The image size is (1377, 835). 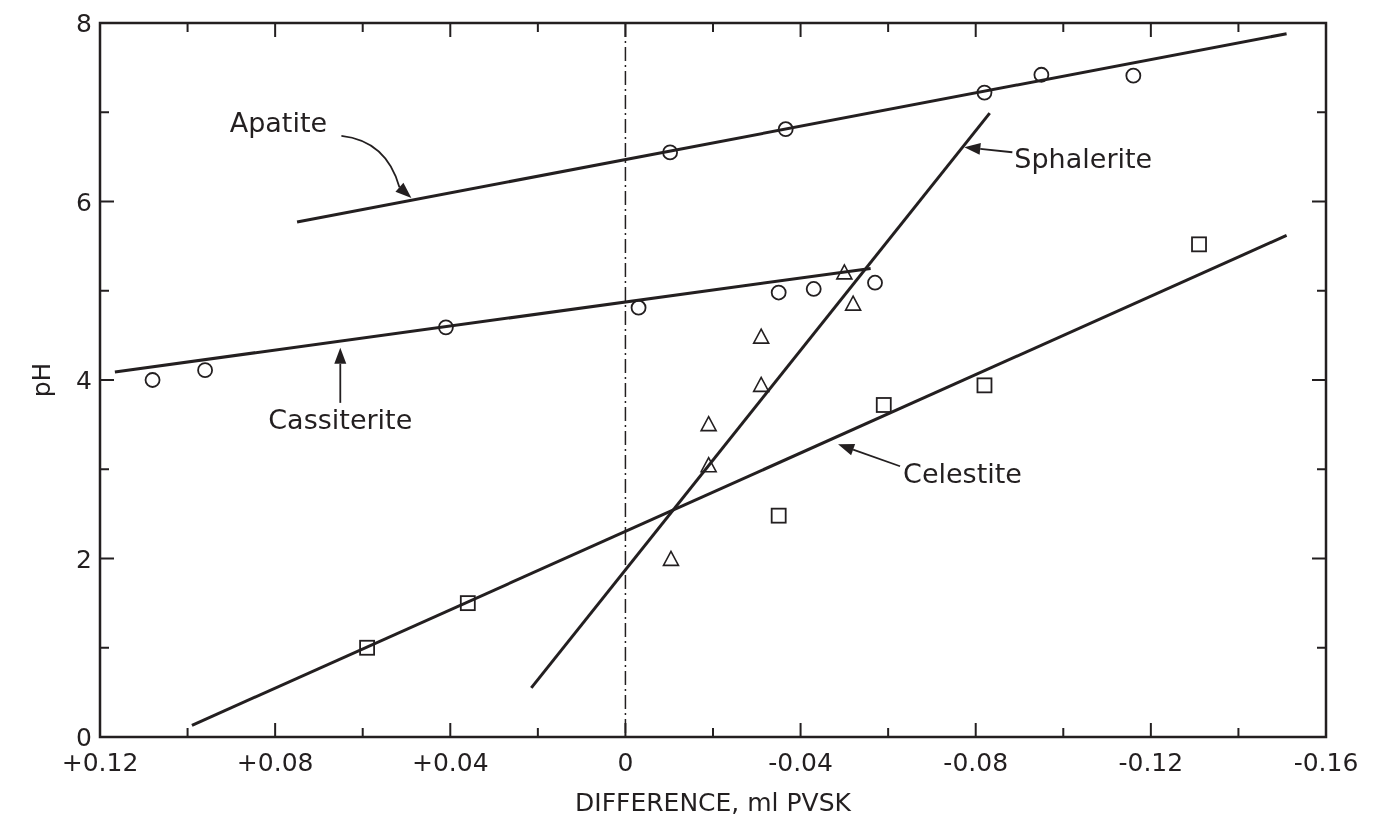 I want to click on y-tick-label: 2, so click(x=84, y=559).